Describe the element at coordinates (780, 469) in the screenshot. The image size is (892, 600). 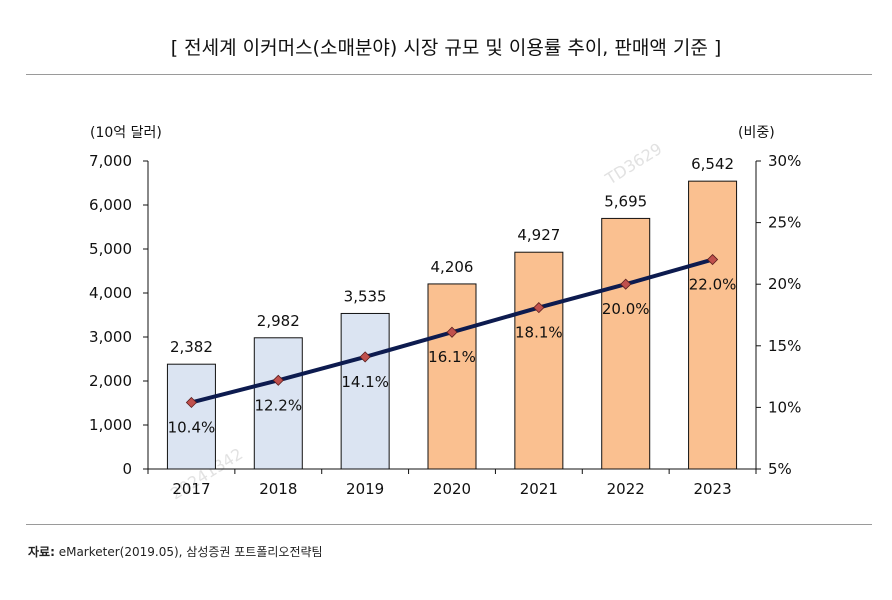
I see `right-tick-label: 5%` at that location.